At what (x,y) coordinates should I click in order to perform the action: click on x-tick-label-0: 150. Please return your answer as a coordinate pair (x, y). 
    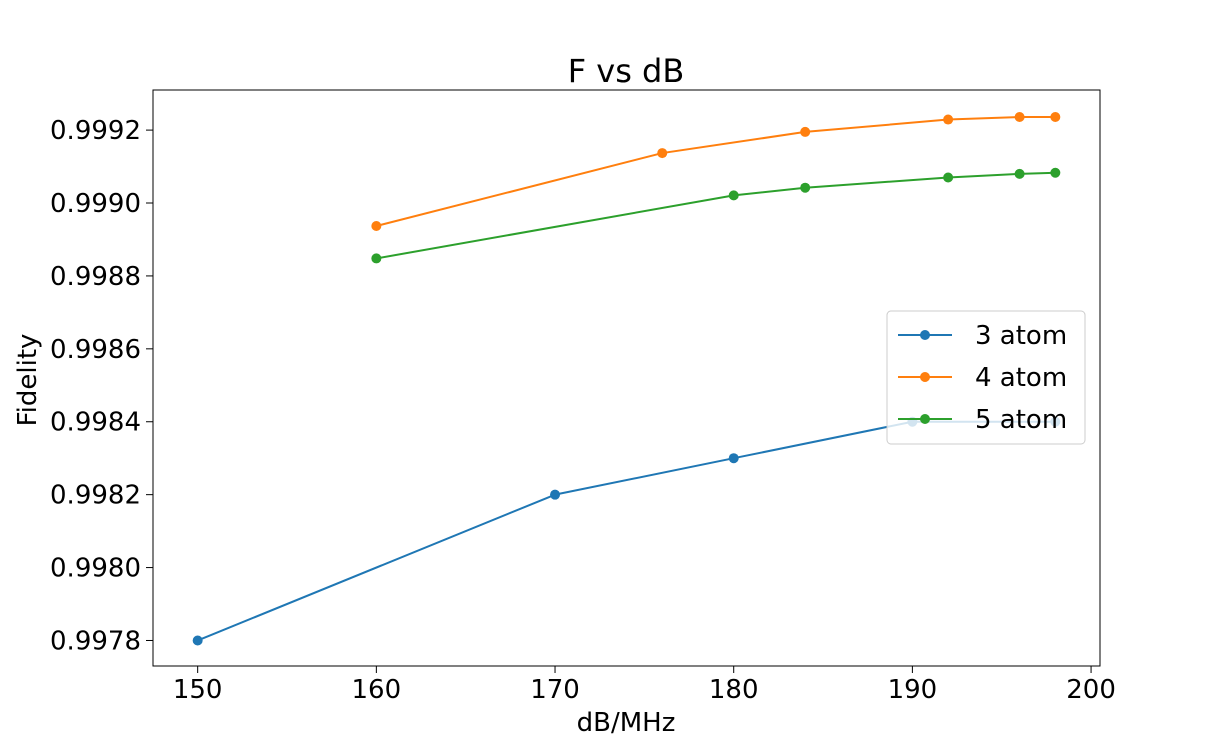
    Looking at the image, I should click on (198, 690).